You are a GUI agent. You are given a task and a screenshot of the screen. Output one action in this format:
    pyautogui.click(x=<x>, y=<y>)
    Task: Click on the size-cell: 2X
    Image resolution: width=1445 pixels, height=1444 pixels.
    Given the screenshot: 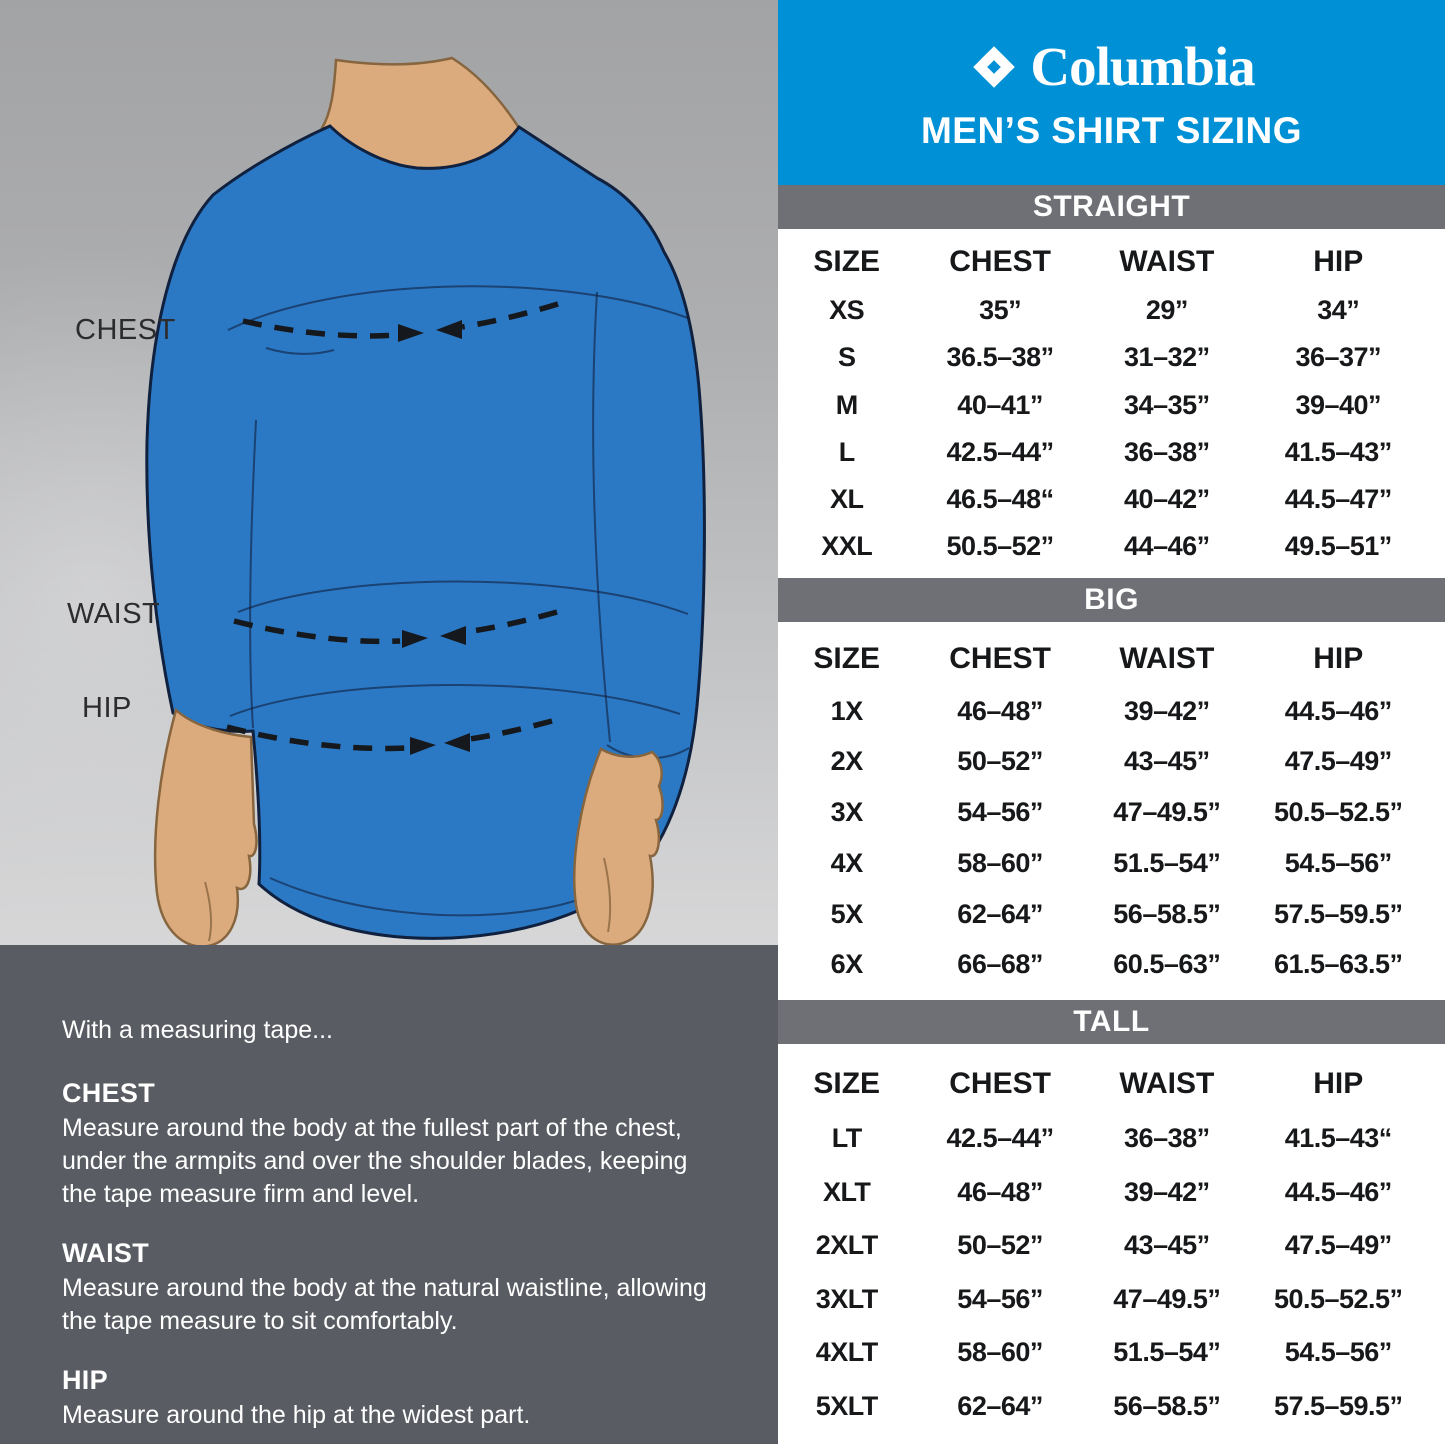 What is the action you would take?
    pyautogui.click(x=847, y=761)
    